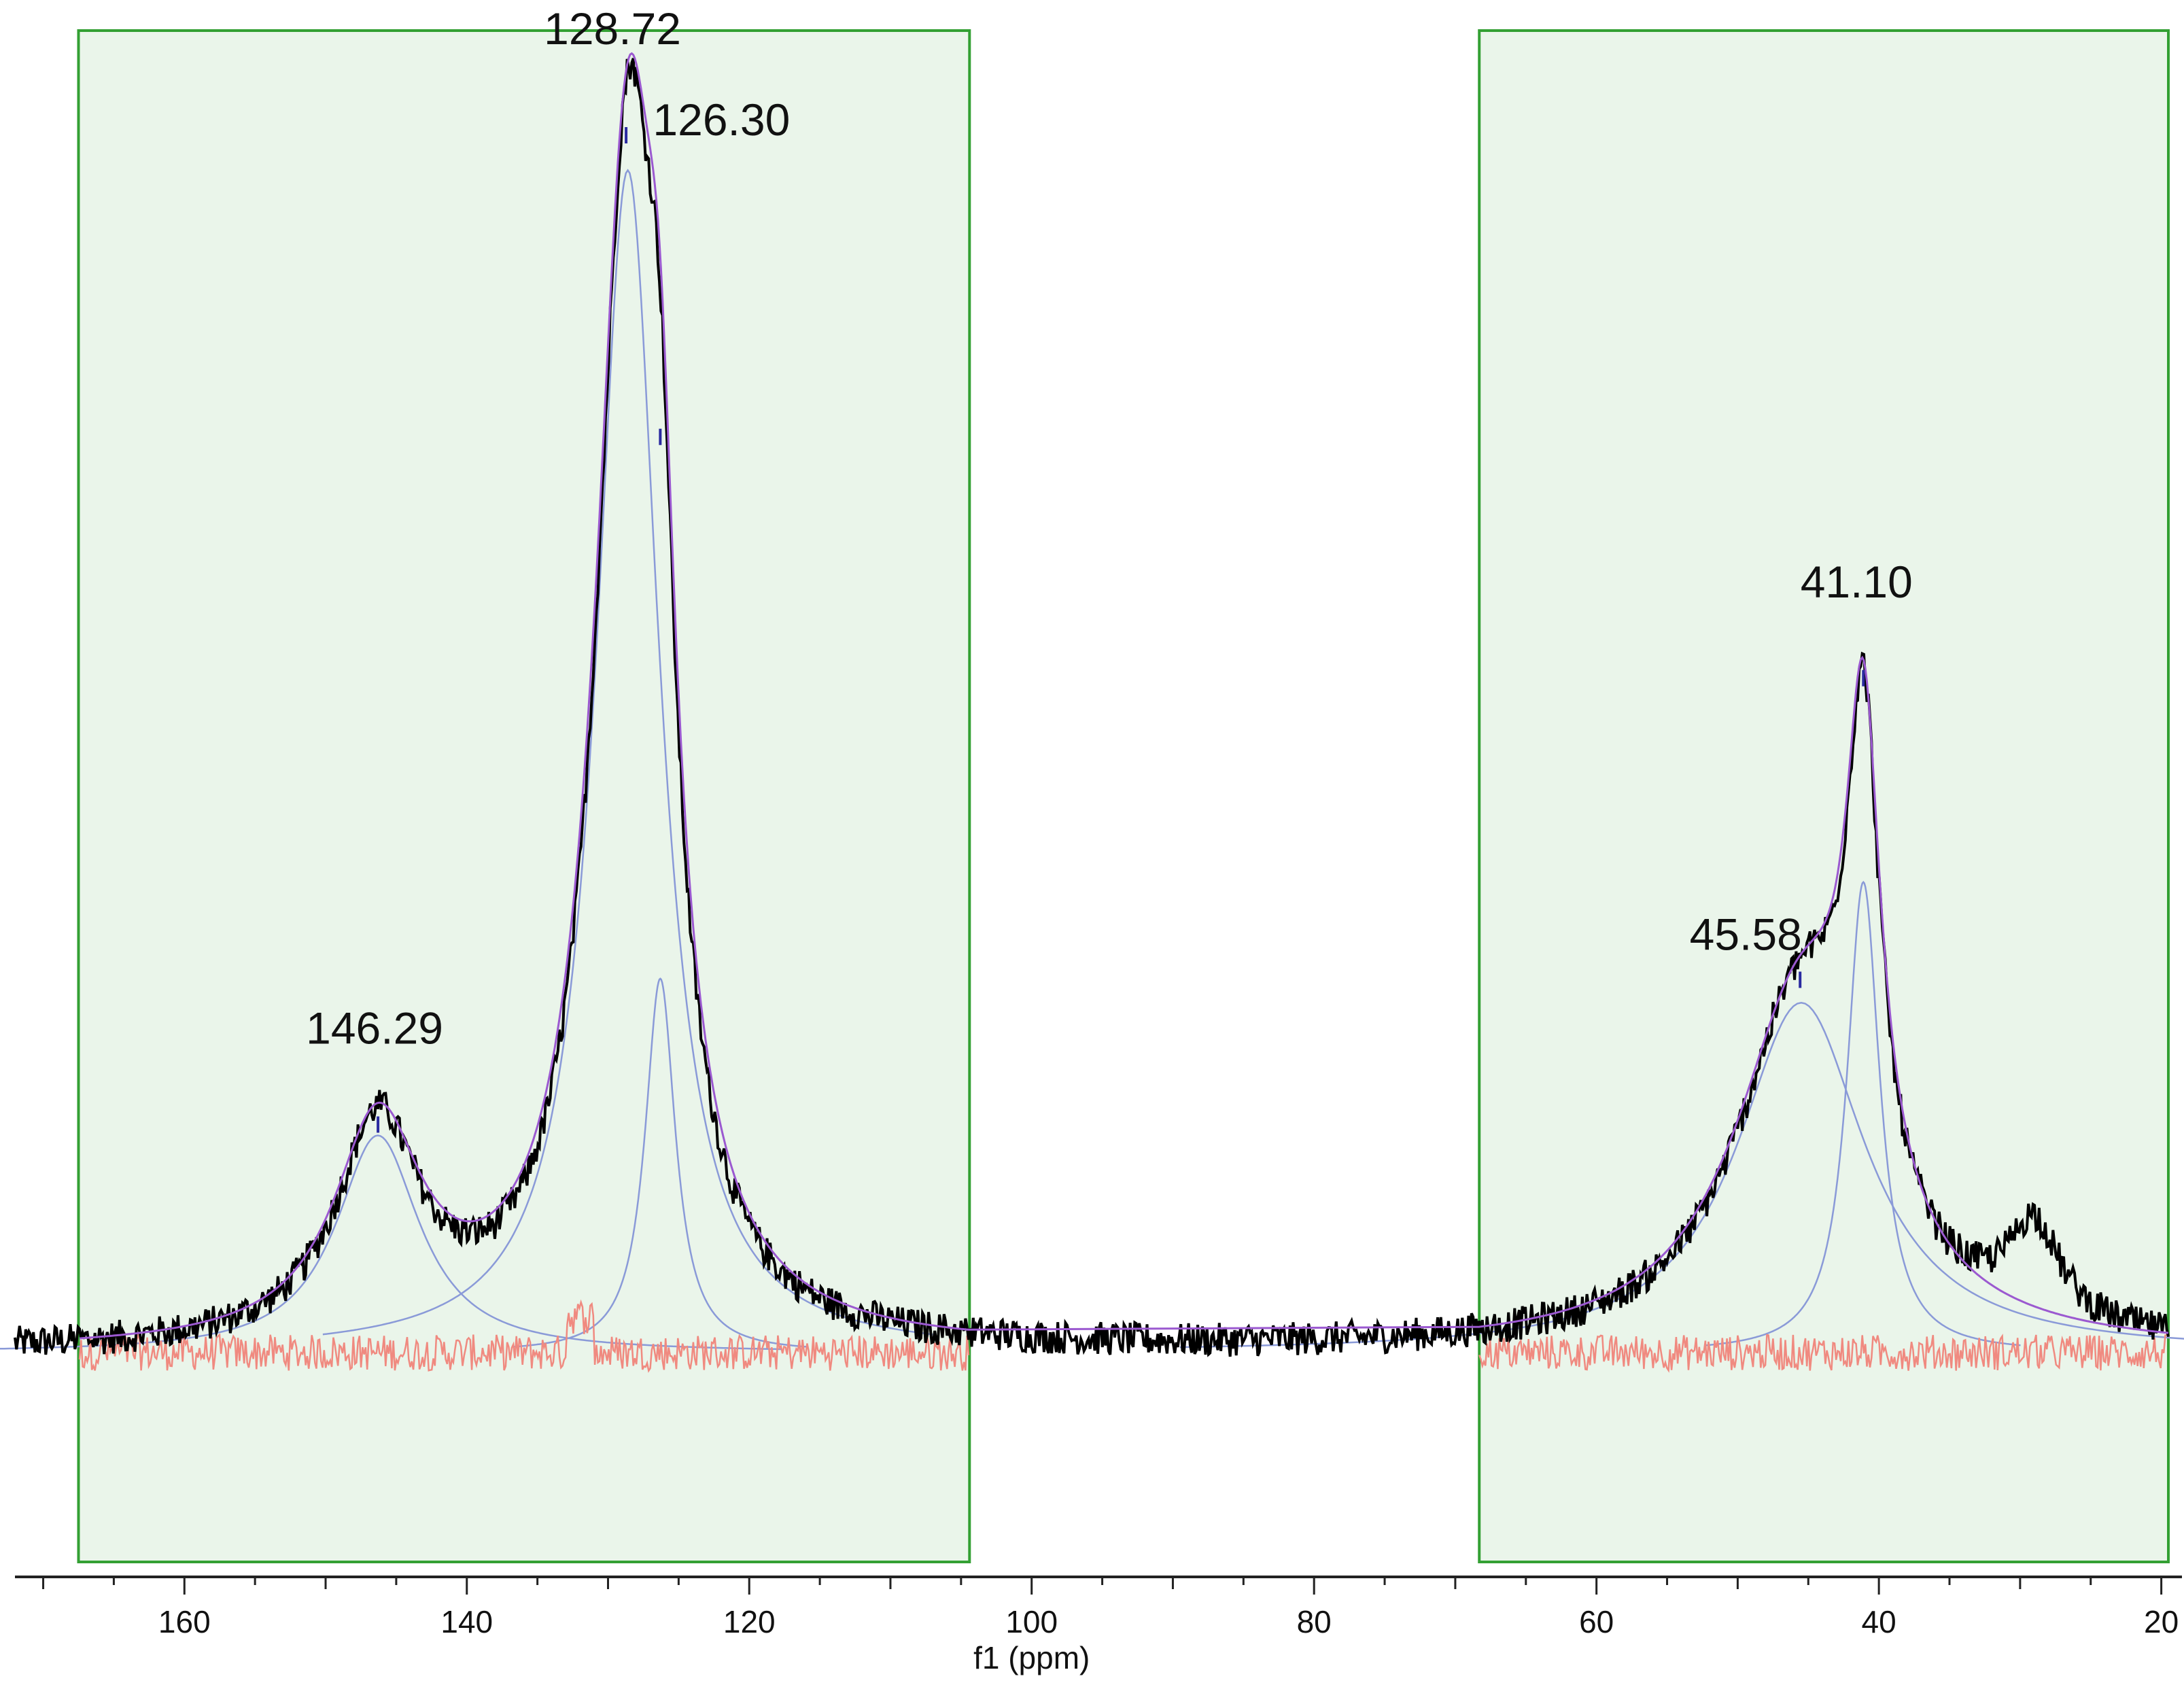 The height and width of the screenshot is (1687, 2184). Describe the element at coordinates (1123, 1336) in the screenshot. I see `residual-line` at that location.